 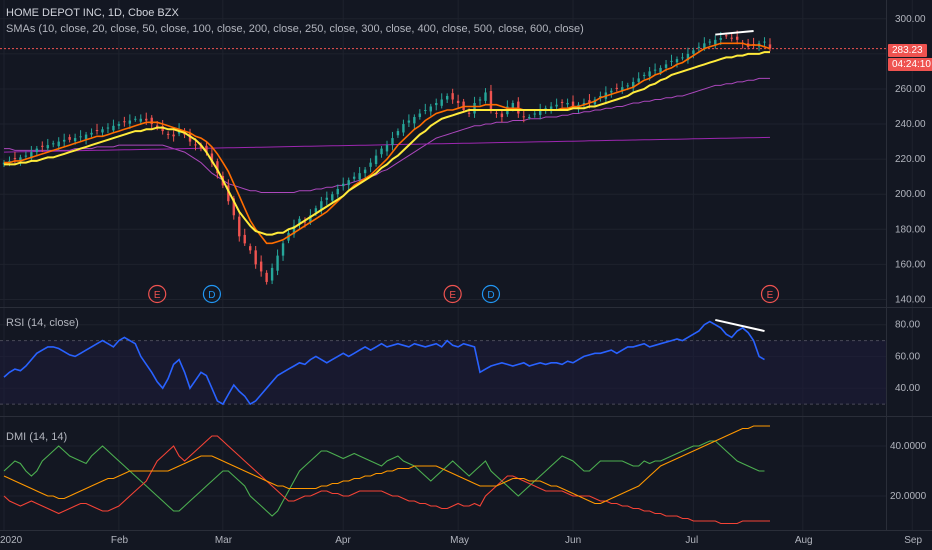 What do you see at coordinates (910, 19) in the screenshot?
I see `price-tick-label: 300.00` at bounding box center [910, 19].